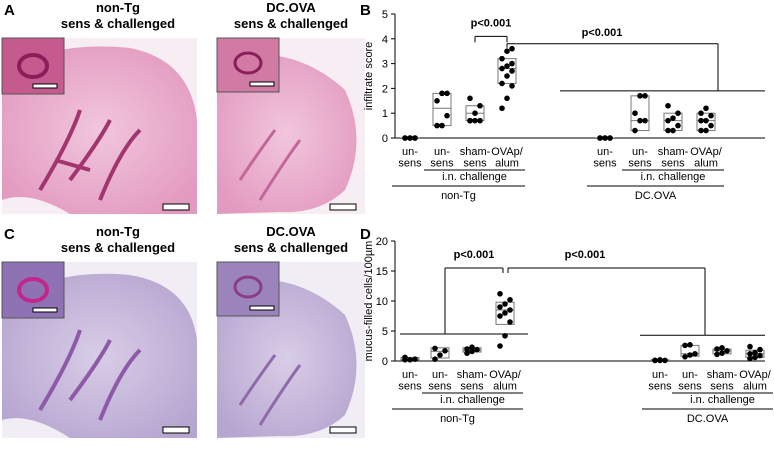  I want to click on y-tick-label: 3, so click(385, 65).